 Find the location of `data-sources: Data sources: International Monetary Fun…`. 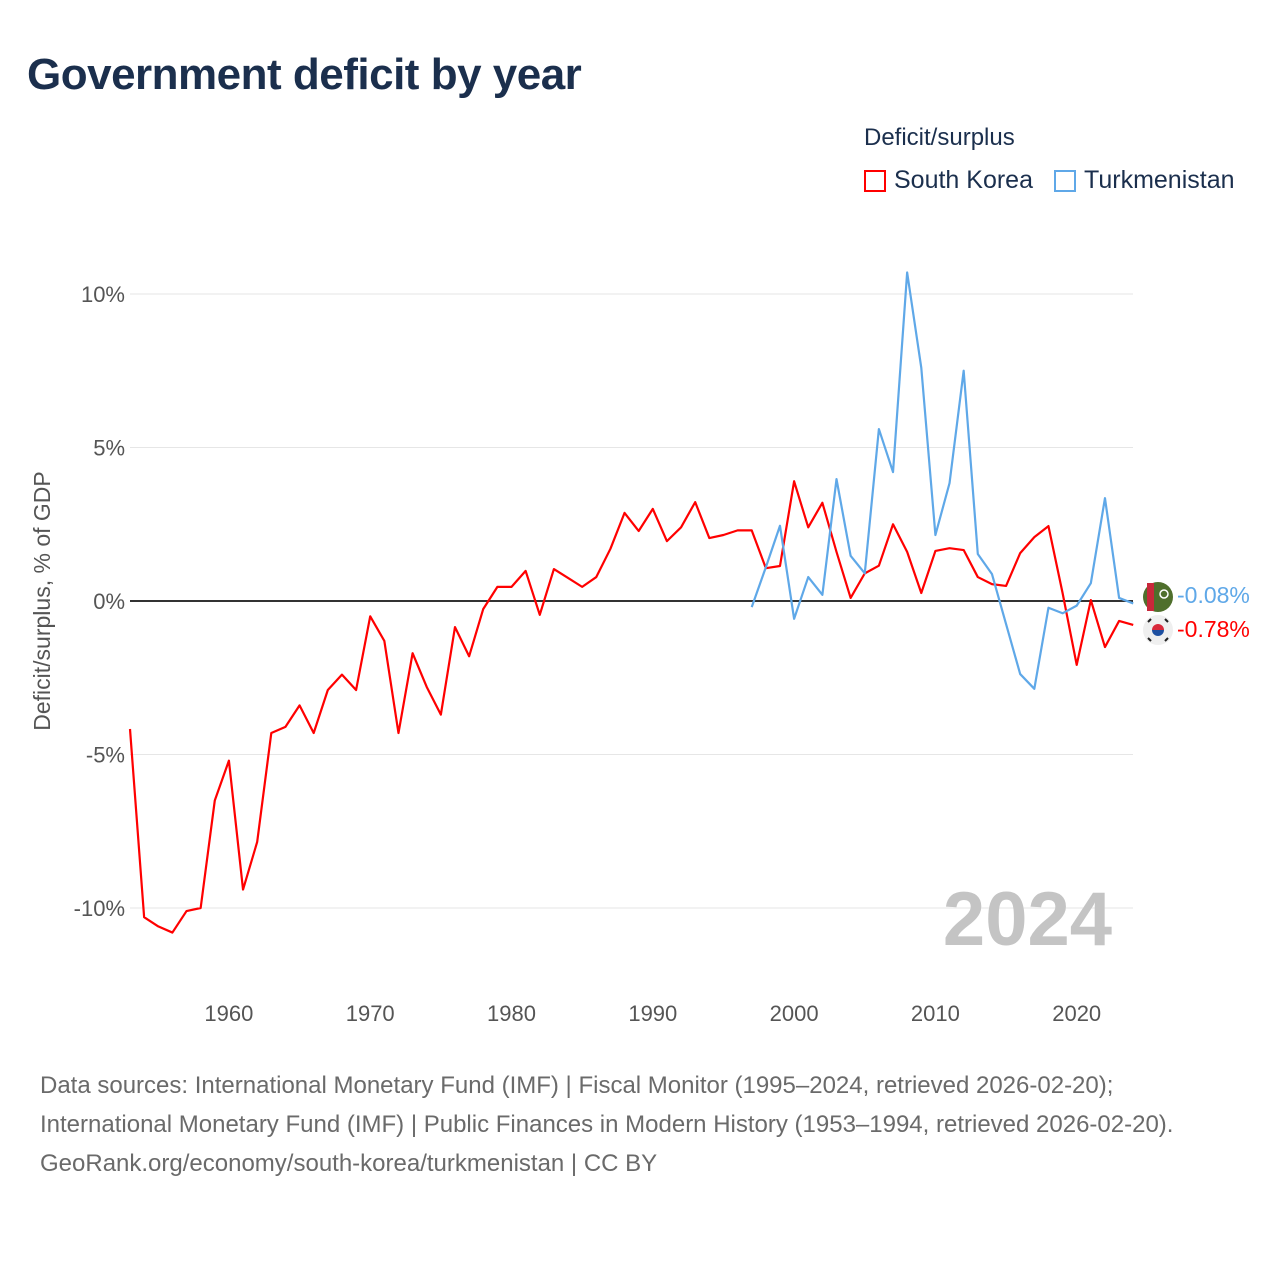

data-sources: Data sources: International Monetary Fun… is located at coordinates (607, 1105).